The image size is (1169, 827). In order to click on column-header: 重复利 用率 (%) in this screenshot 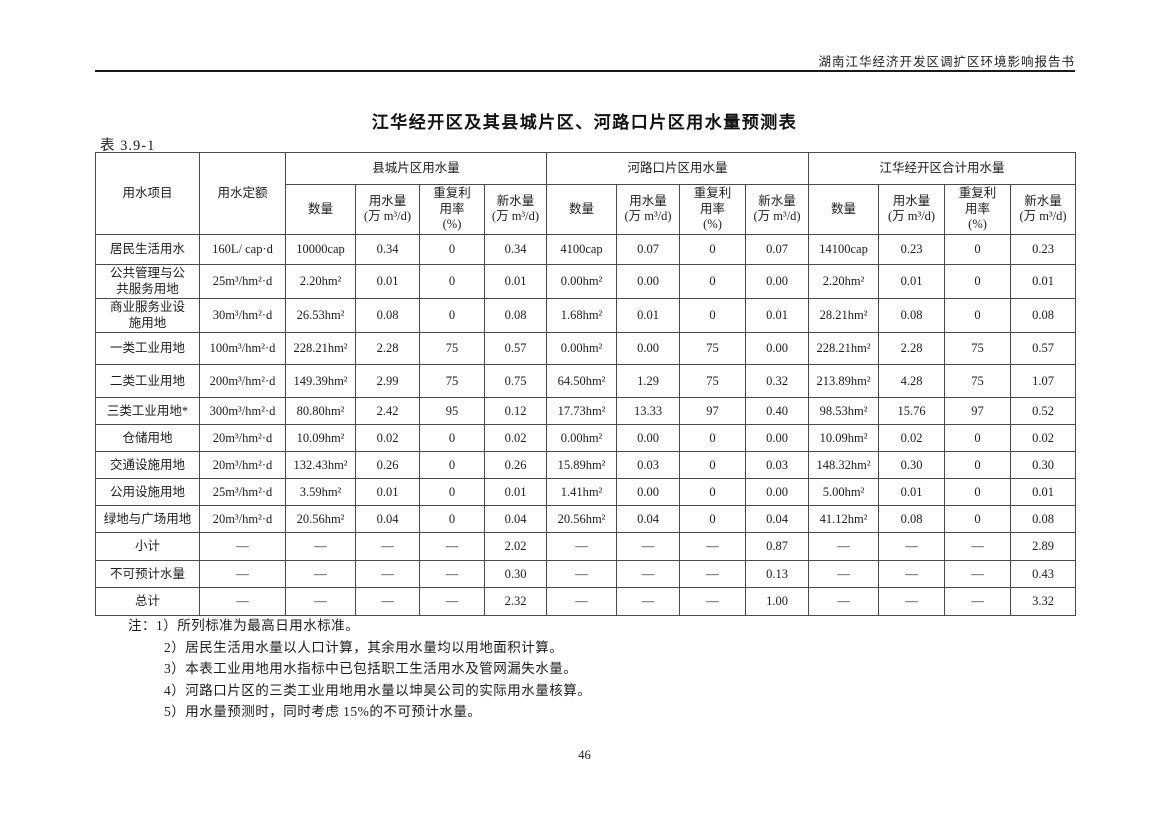, I will do `click(713, 209)`.